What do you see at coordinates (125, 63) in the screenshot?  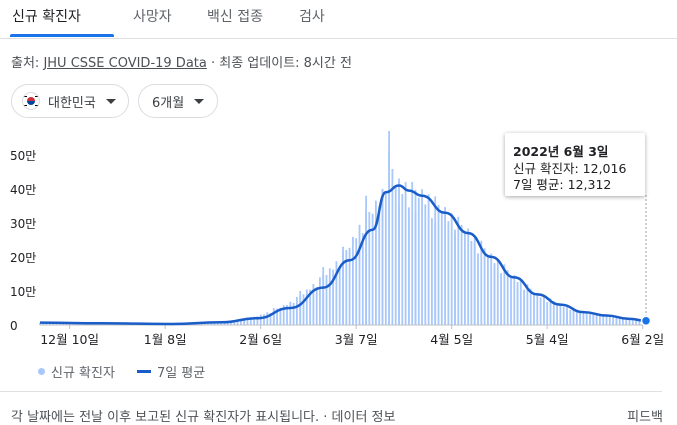 I see `source-link: JHU CSSE COVID-19 Data` at bounding box center [125, 63].